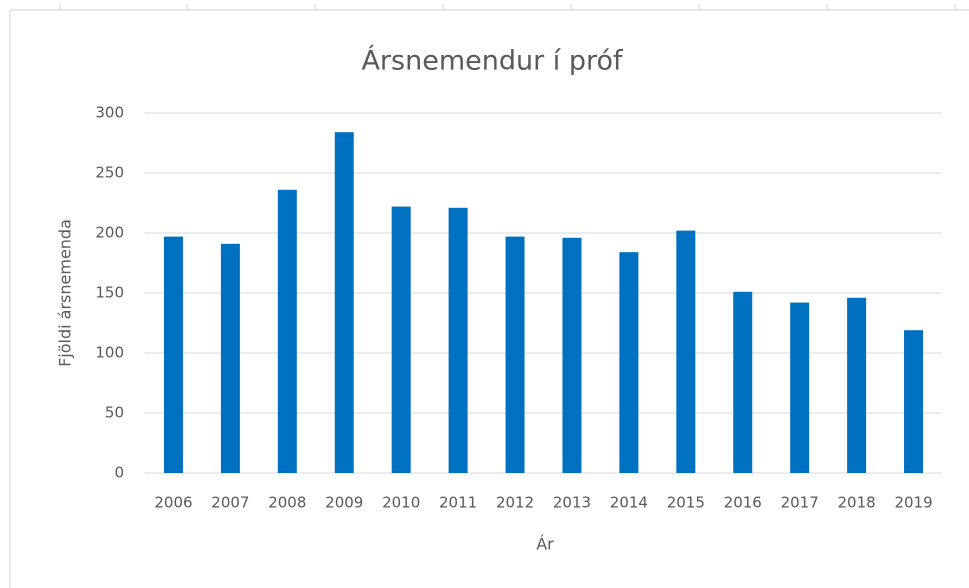  What do you see at coordinates (401, 503) in the screenshot?
I see `x-tick-label: 2010` at bounding box center [401, 503].